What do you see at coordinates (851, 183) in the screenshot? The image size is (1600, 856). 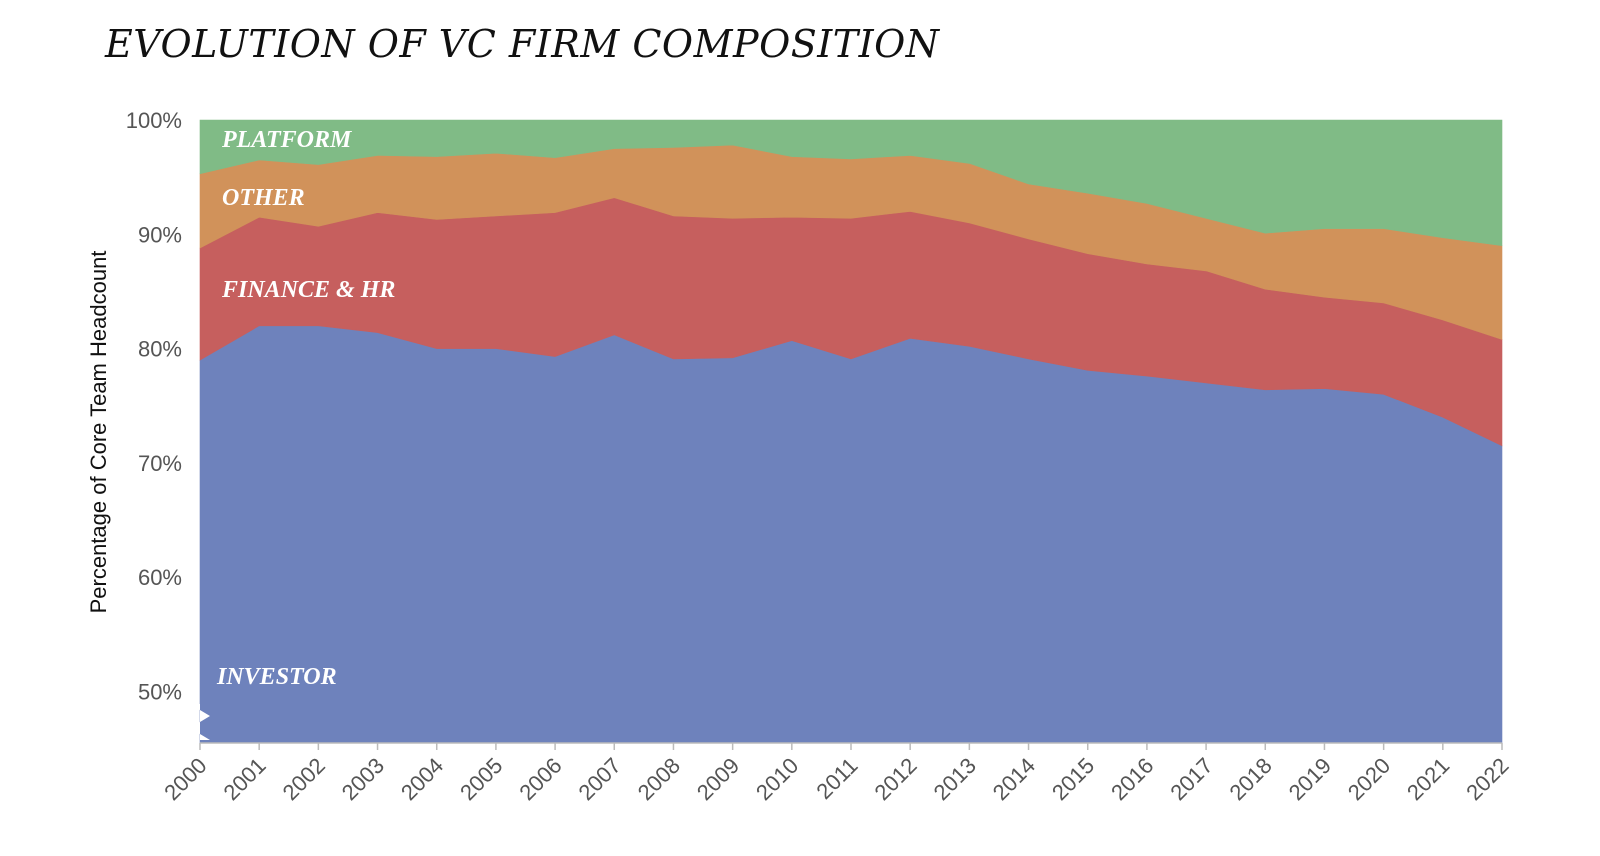 I see `area-platform` at bounding box center [851, 183].